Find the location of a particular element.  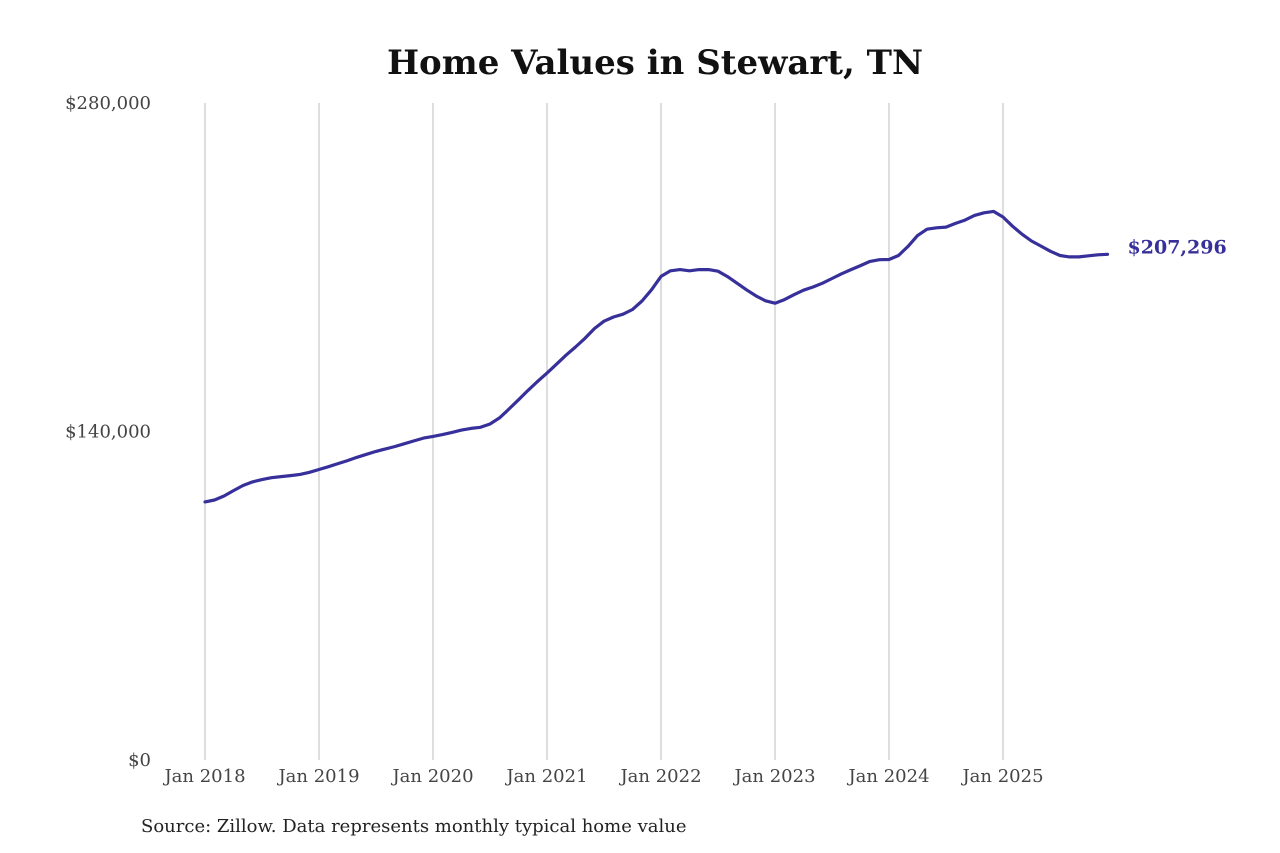

x-tick-label: Jan 2020 is located at coordinates (431, 776).